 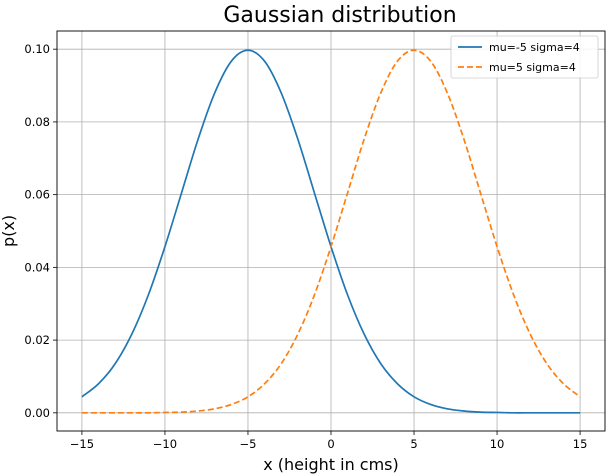 I want to click on x-tick-label: −10, so click(x=165, y=444).